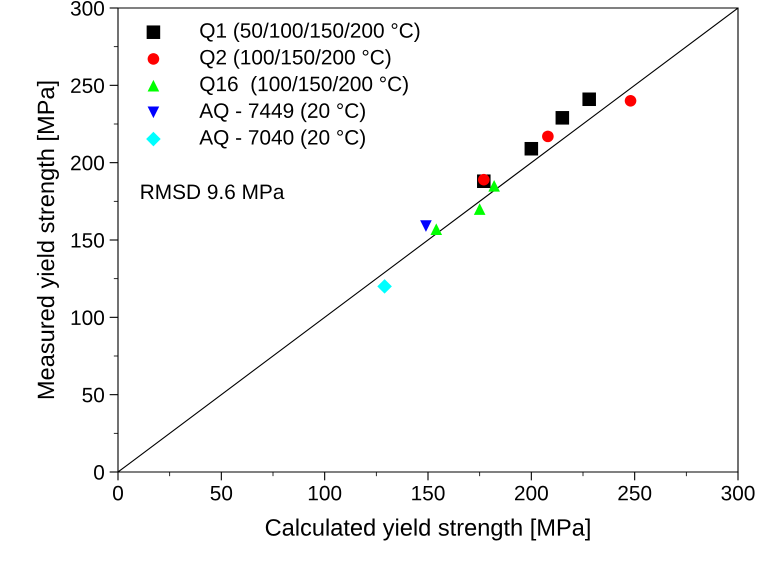 This screenshot has height=566, width=760. I want to click on y-tick-label: 150, so click(88, 240).